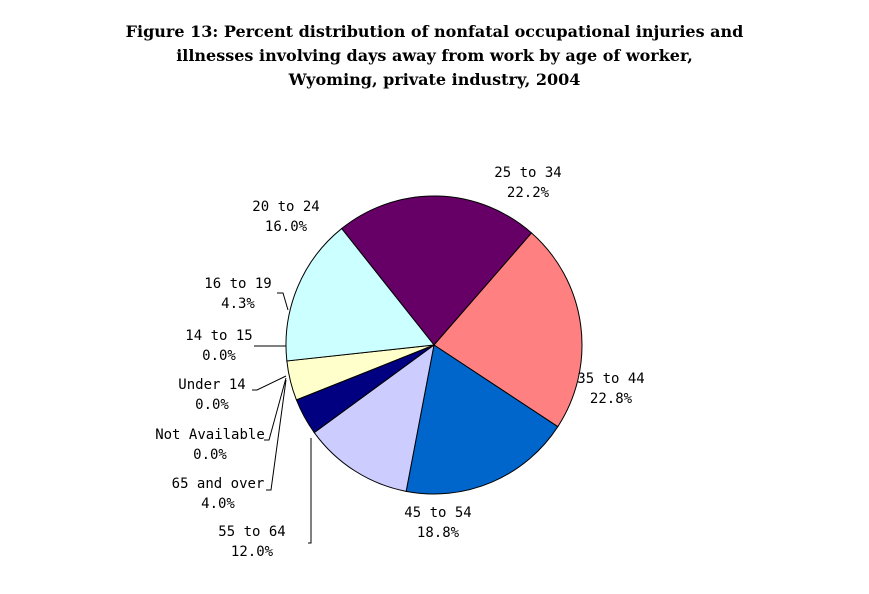 The height and width of the screenshot is (594, 869). Describe the element at coordinates (251, 532) in the screenshot. I see `slice-label-name: 55 to 64` at that location.